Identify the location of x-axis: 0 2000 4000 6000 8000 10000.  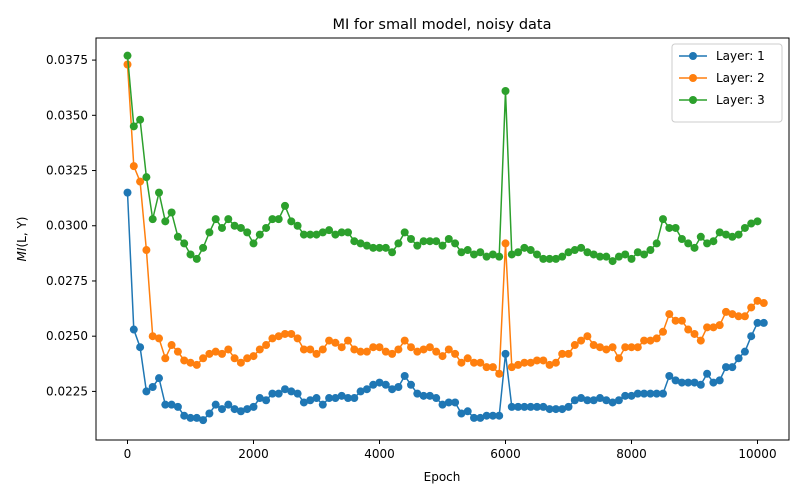
(450, 450).